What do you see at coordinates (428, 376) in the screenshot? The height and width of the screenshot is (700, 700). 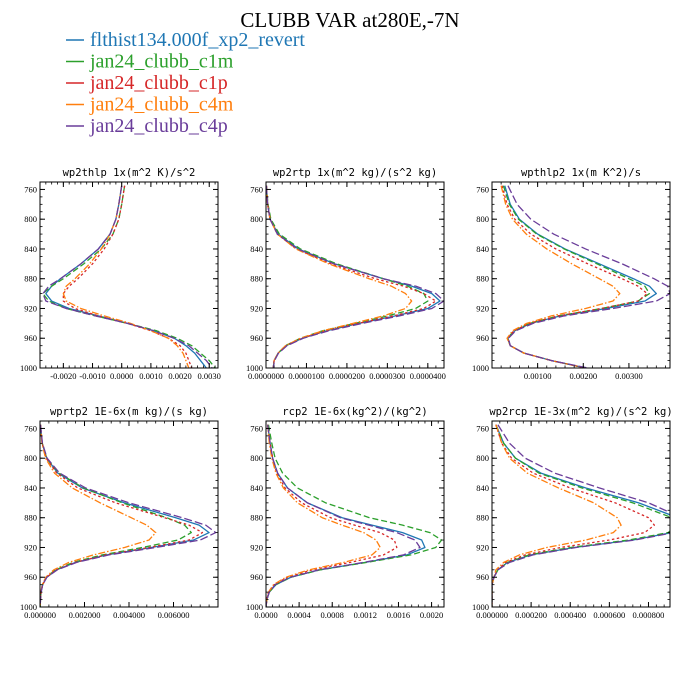 I see `x-tick-label: 0.0000400` at bounding box center [428, 376].